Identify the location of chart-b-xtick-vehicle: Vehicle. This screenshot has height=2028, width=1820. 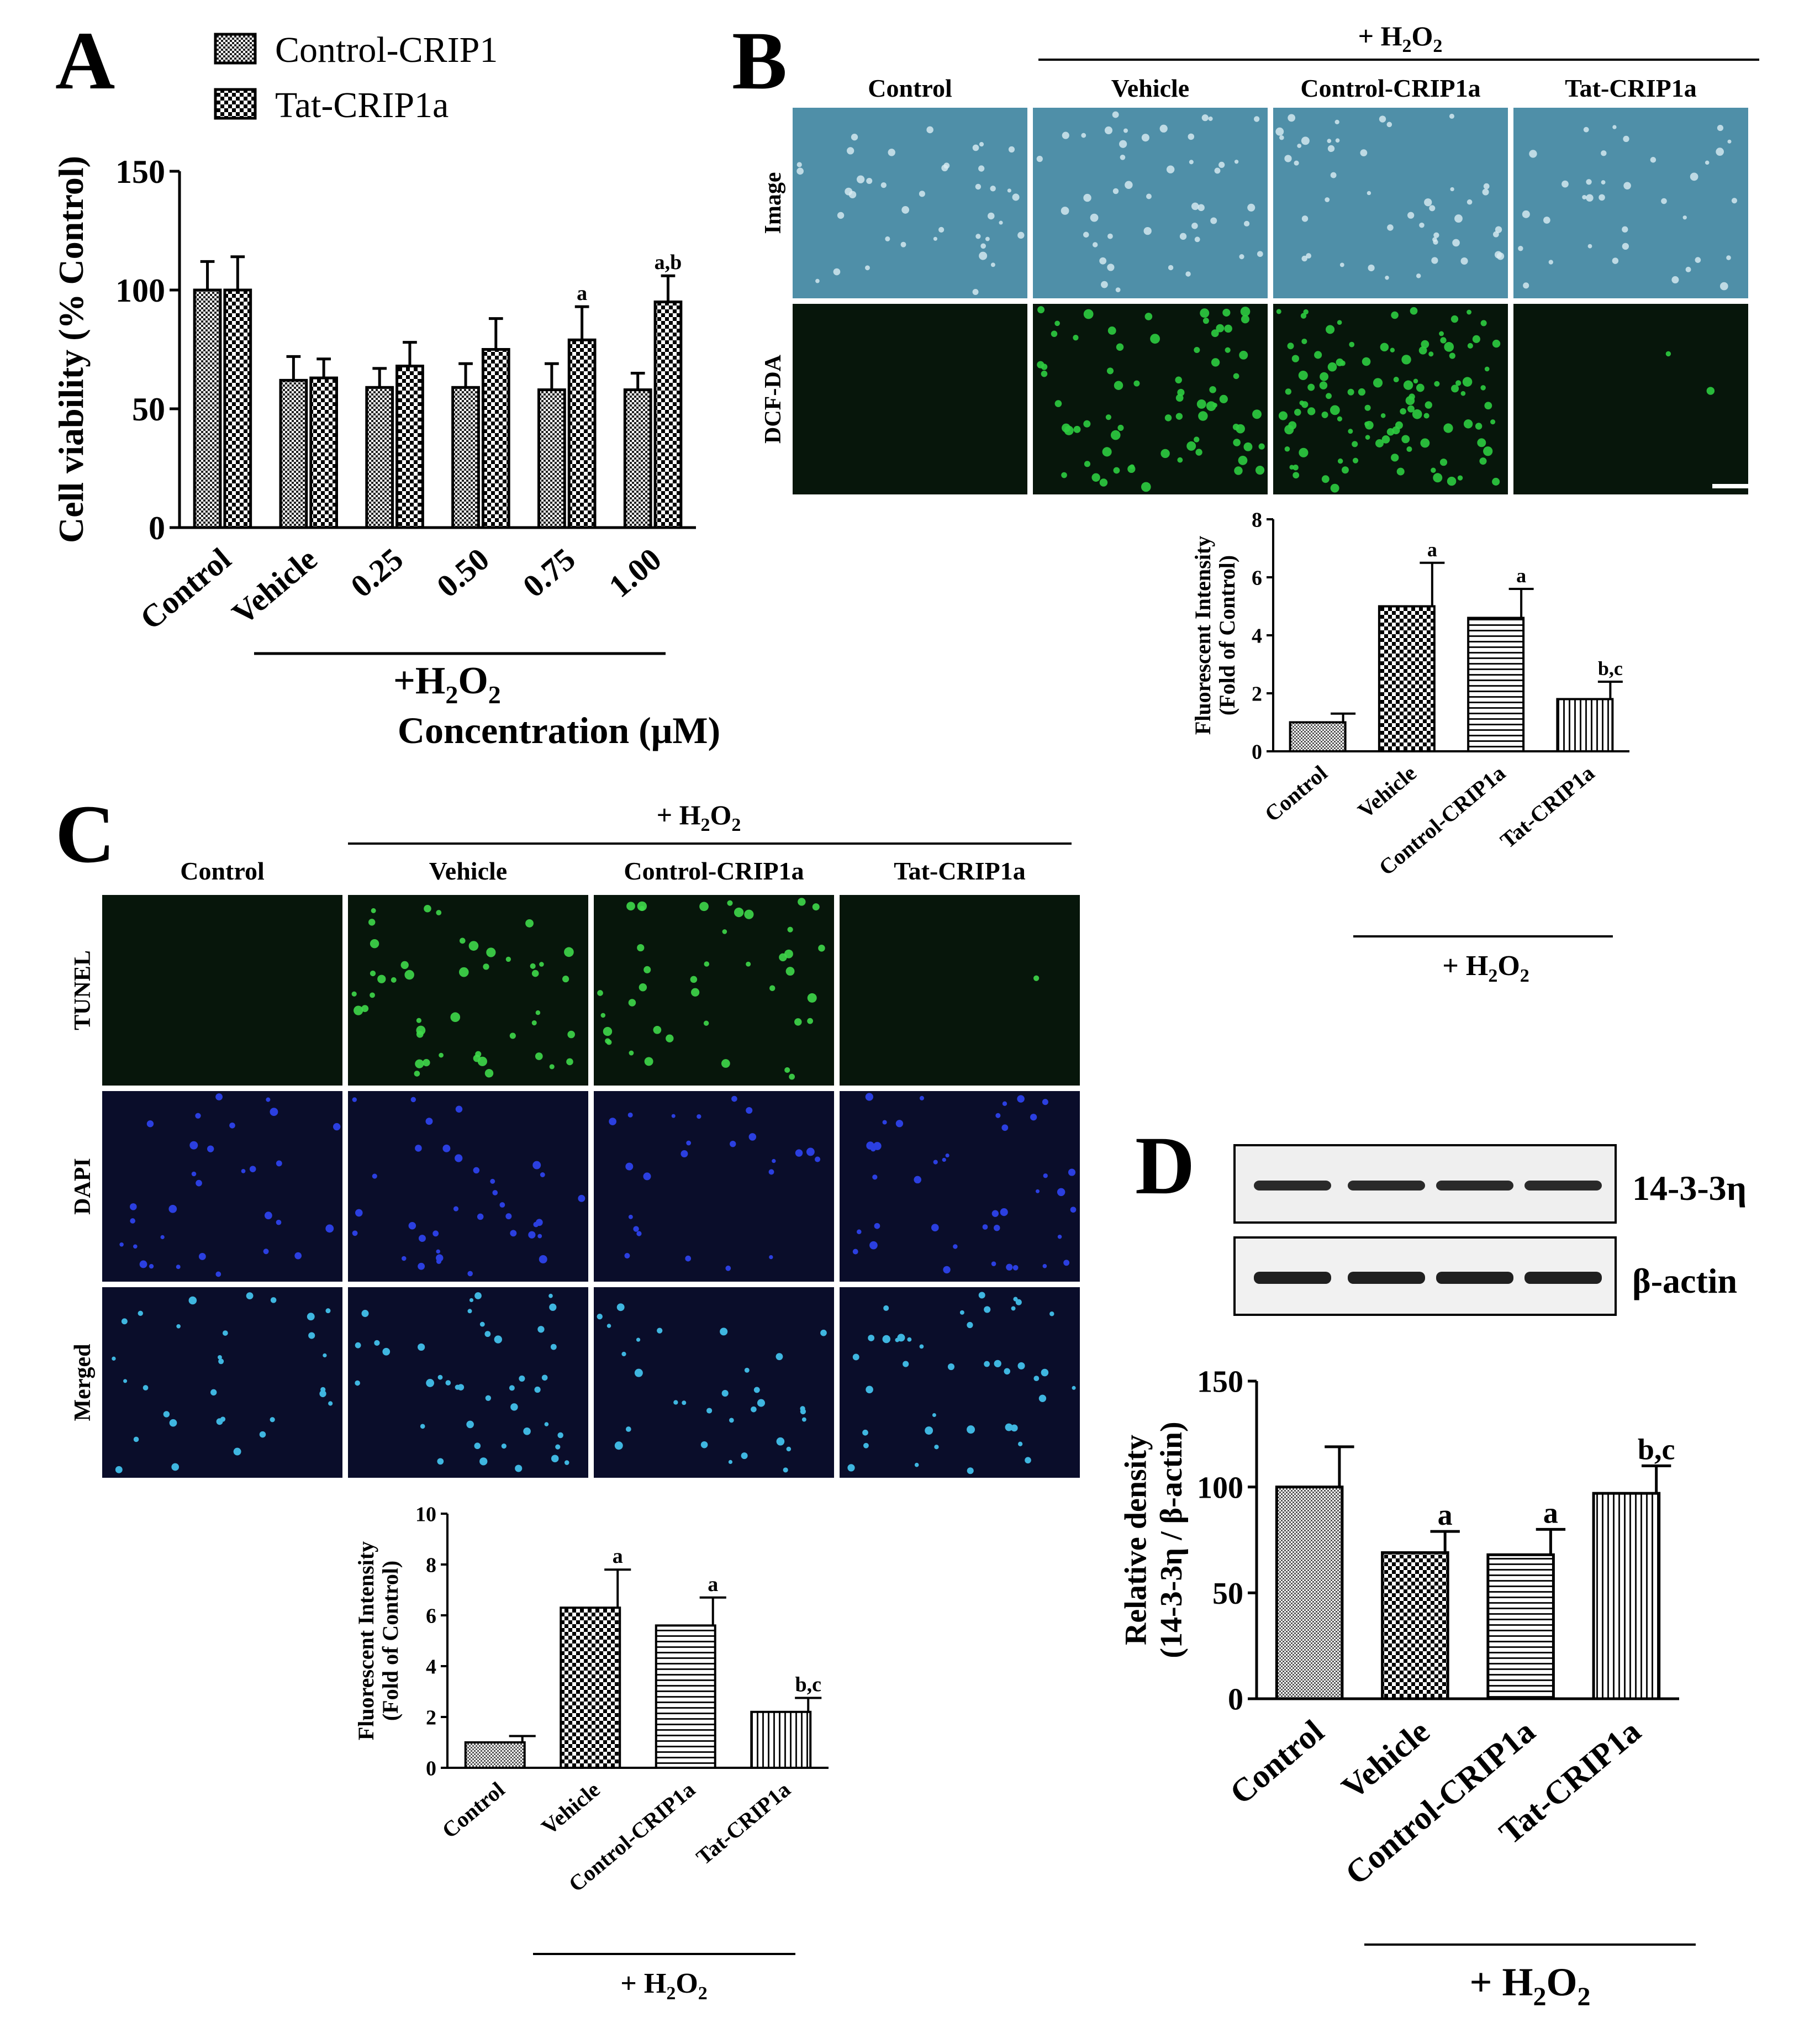
(1387, 791).